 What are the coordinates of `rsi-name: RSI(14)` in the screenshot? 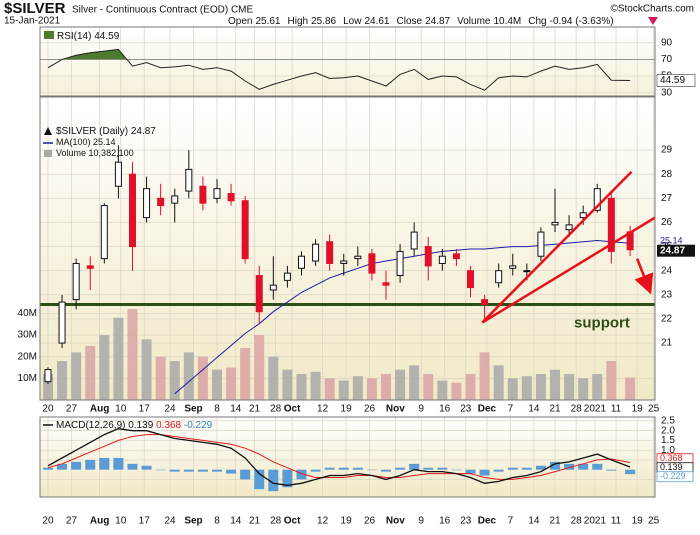 It's located at (74, 36).